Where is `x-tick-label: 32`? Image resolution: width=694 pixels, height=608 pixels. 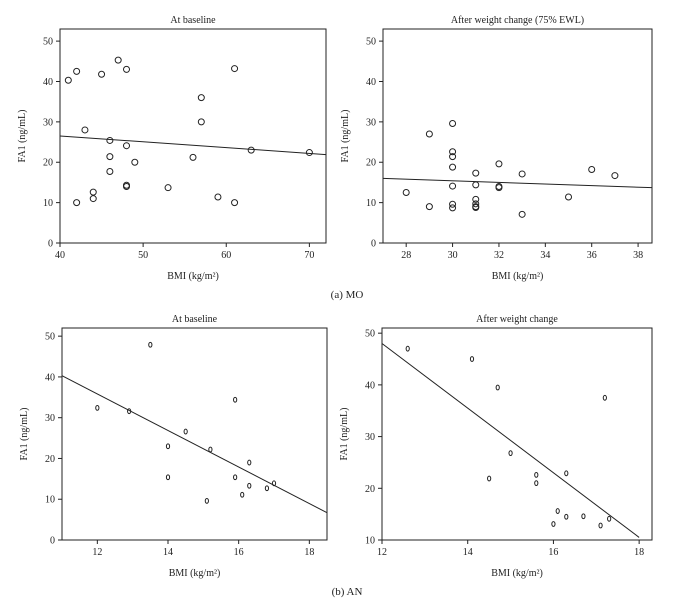
x-tick-label: 32 is located at coordinates (499, 255).